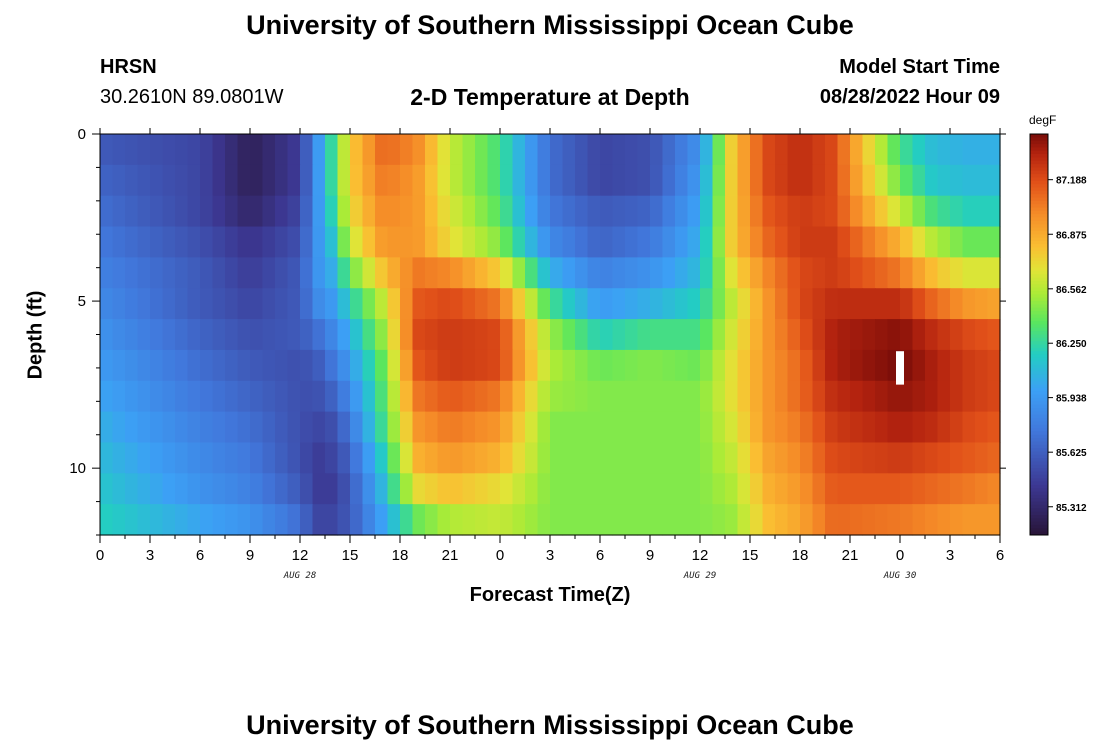  I want to click on colorbar-tick-label: 86.250, so click(1071, 344).